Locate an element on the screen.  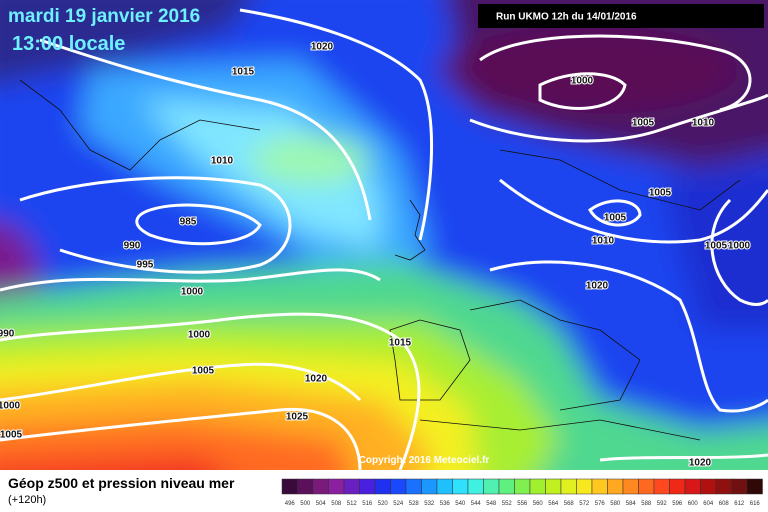
run-box is located at coordinates (621, 16).